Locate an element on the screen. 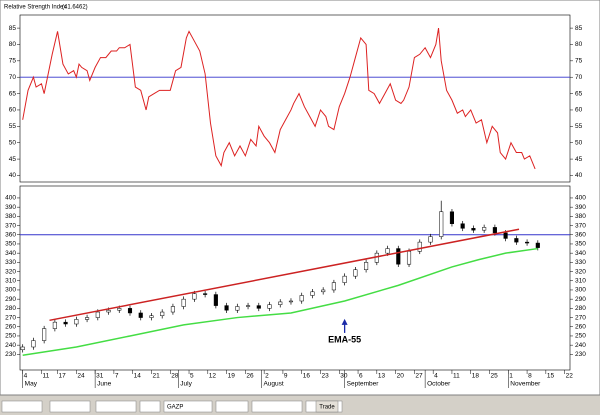 This screenshot has width=600, height=415. y-tick-label: 280 is located at coordinates (10, 308).